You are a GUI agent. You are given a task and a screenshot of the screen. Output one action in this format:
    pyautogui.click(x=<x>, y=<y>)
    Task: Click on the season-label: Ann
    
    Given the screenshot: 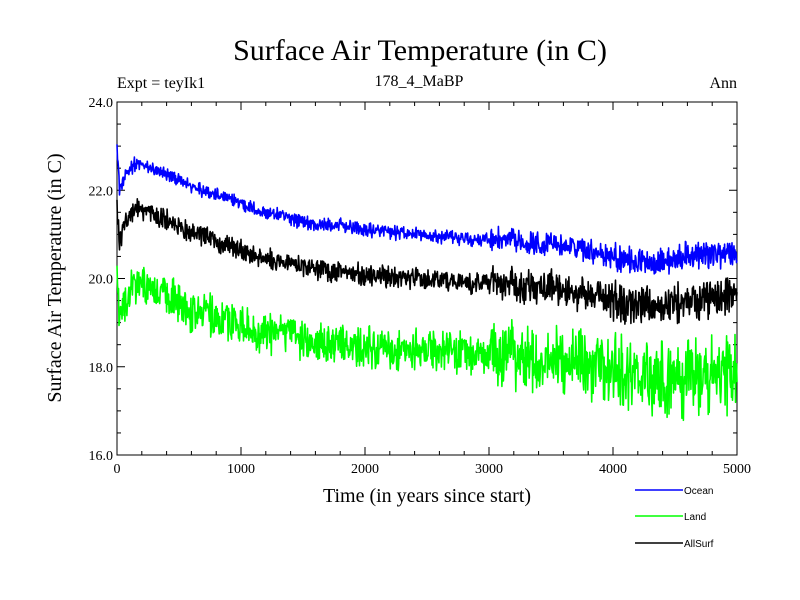 What is the action you would take?
    pyautogui.click(x=723, y=83)
    